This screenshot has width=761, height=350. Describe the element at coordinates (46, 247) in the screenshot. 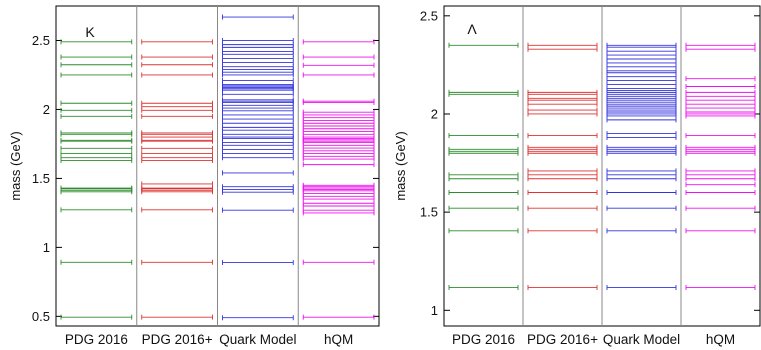

I see `y-tick-label: 1` at that location.